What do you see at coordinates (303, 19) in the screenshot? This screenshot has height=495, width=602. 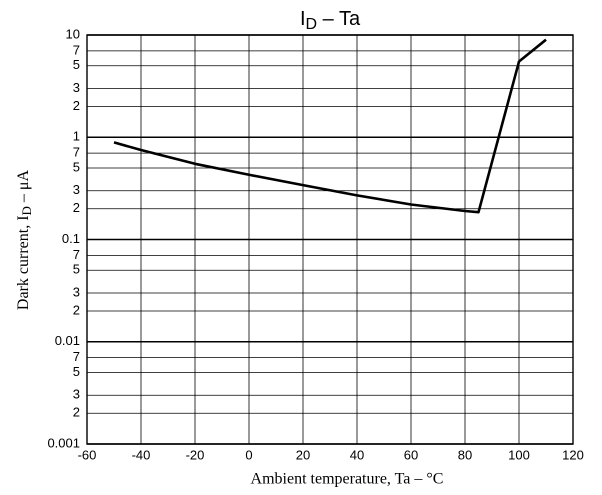 I see `title-text: I` at bounding box center [303, 19].